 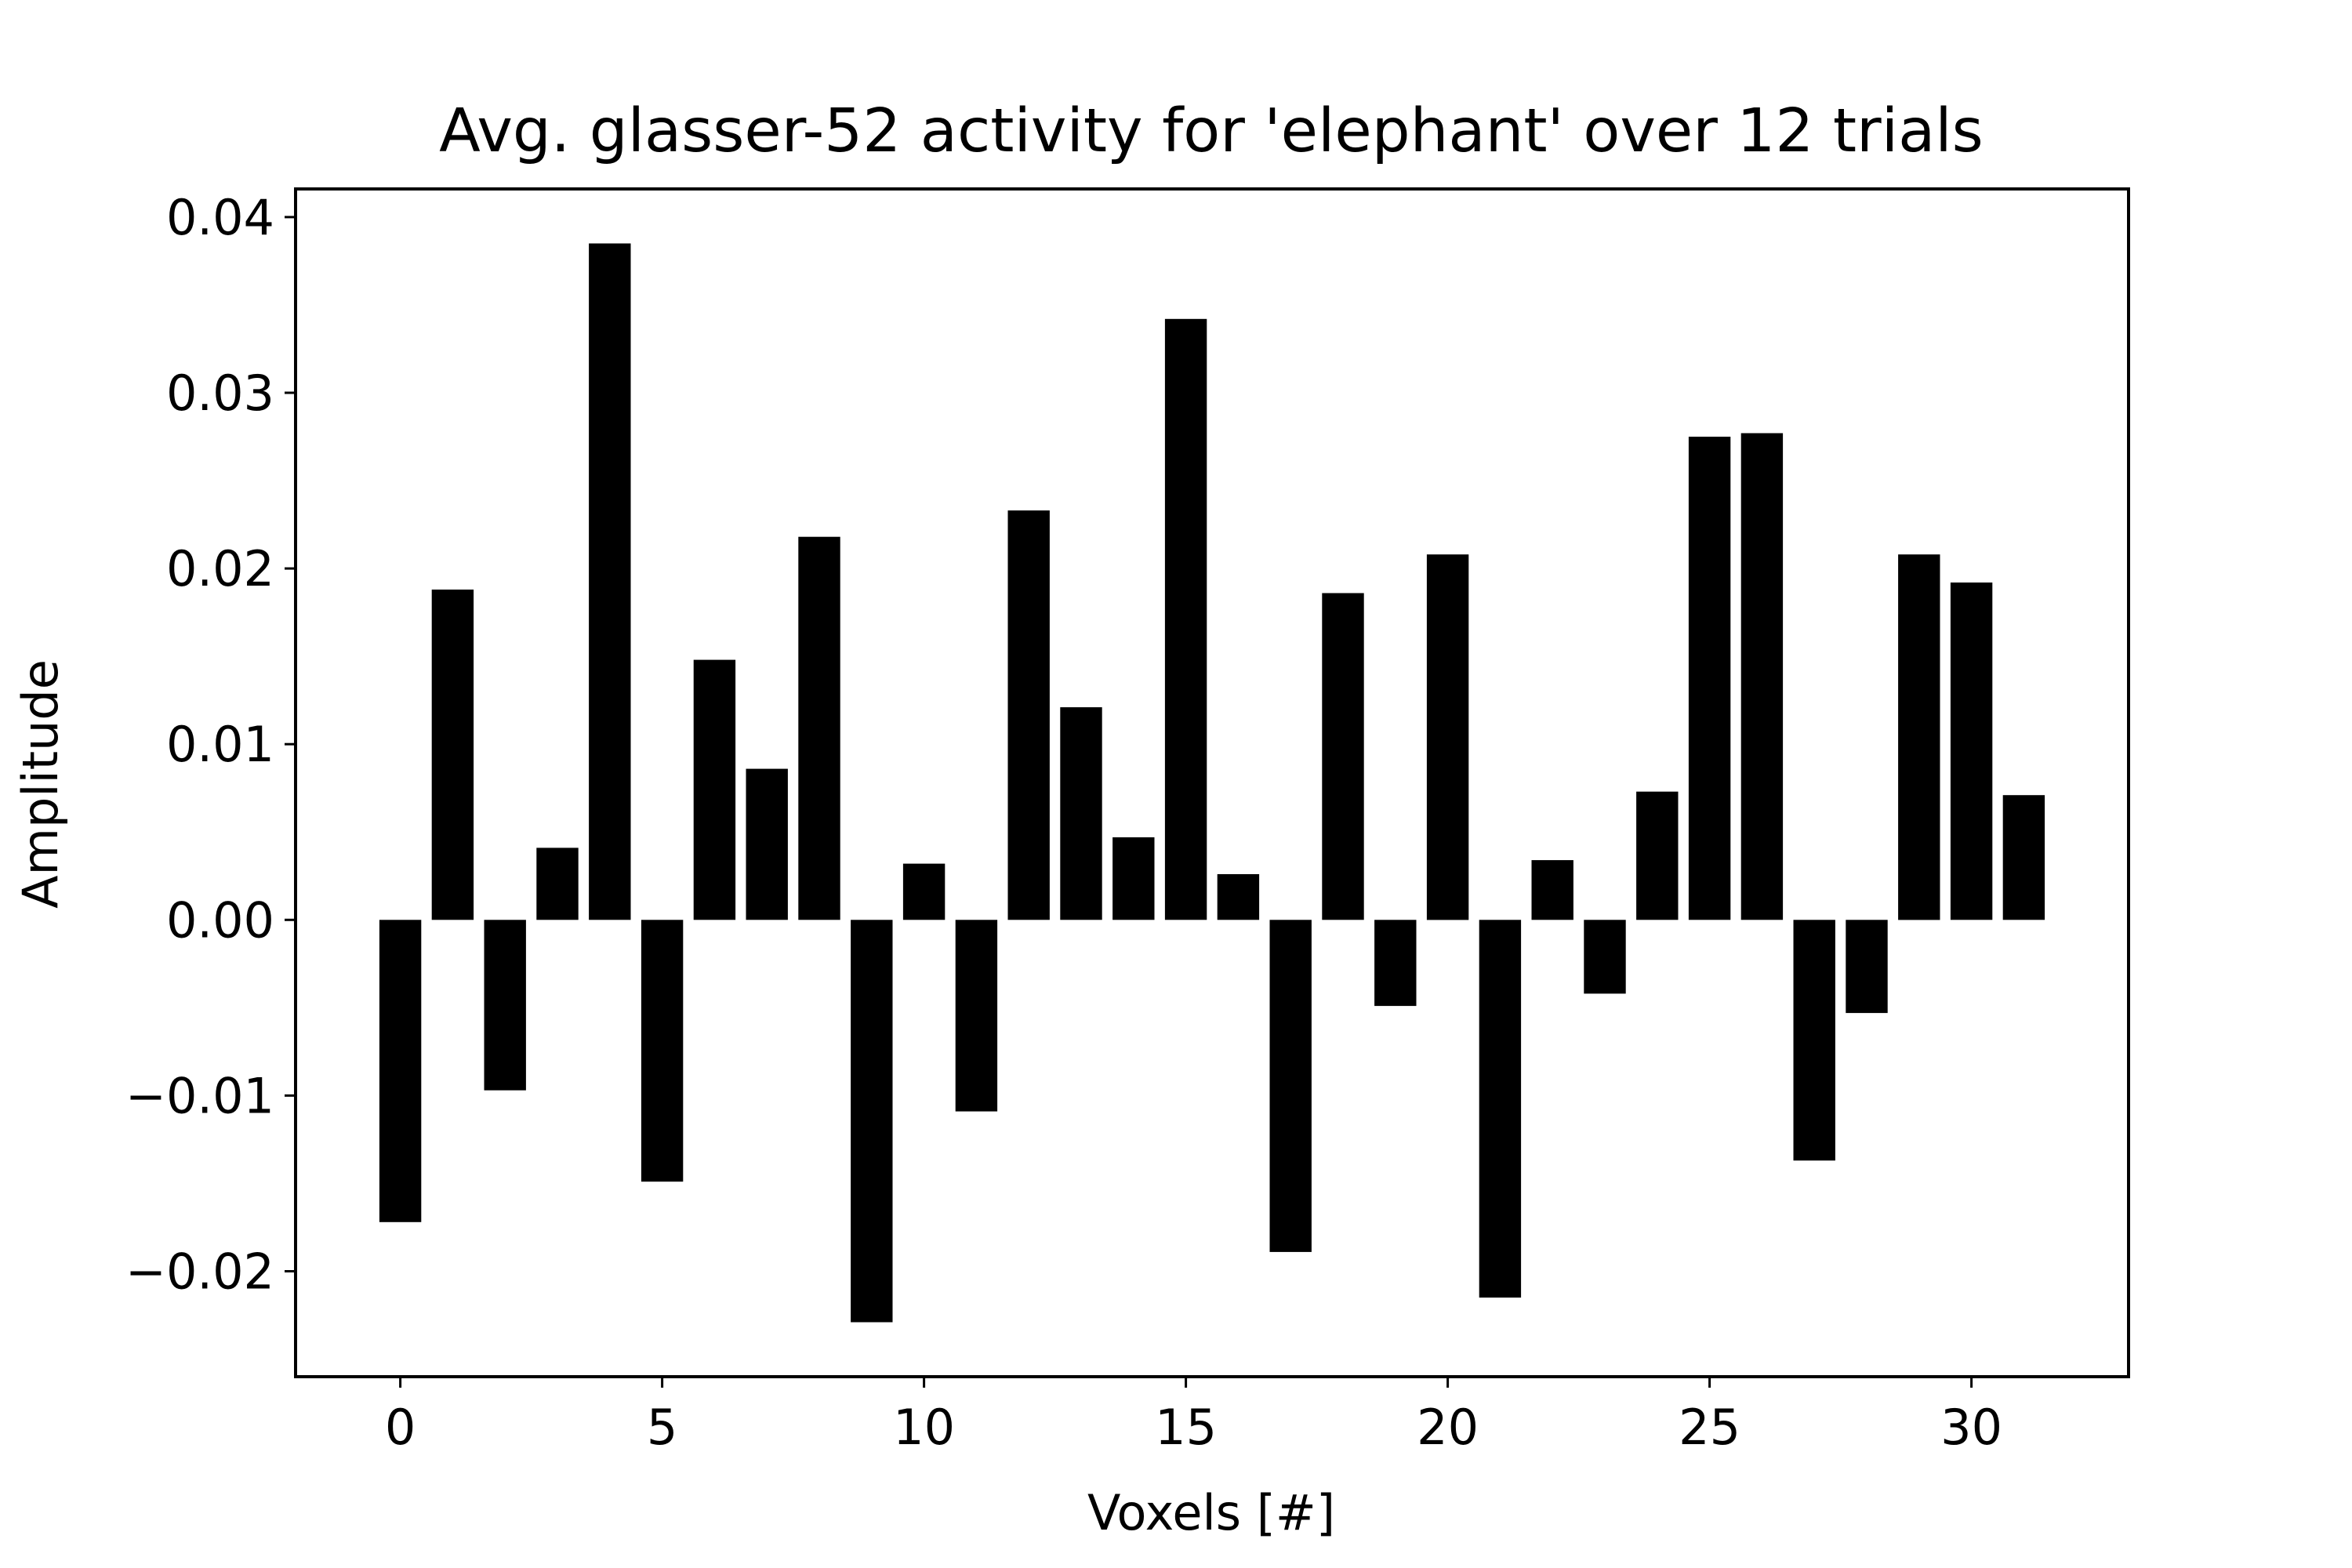 I want to click on x-tick-label: 0, so click(x=400, y=1427).